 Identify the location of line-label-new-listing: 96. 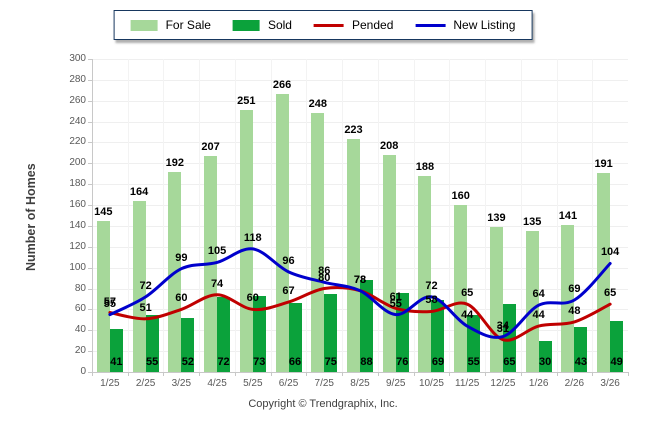
(288, 260).